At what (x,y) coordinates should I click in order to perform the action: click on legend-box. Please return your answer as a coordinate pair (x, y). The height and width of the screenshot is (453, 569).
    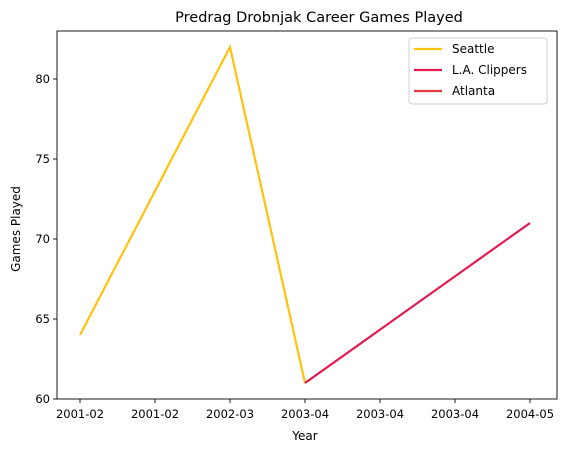
    Looking at the image, I should click on (478, 71).